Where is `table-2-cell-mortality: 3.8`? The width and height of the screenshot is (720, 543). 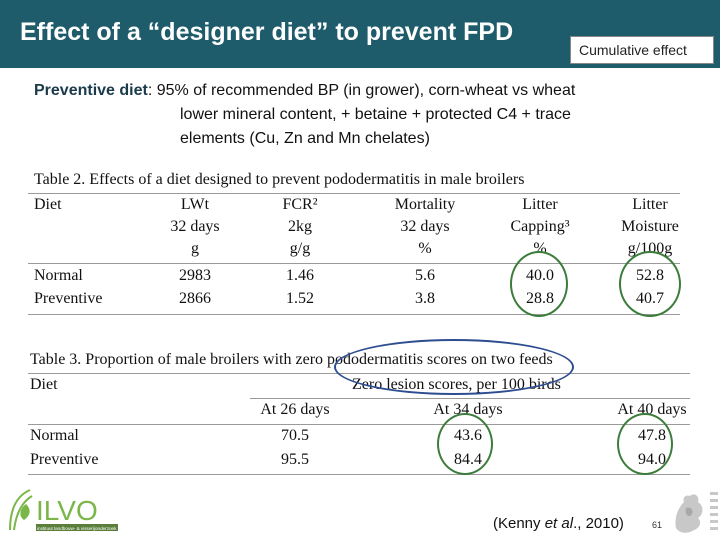 table-2-cell-mortality: 3.8 is located at coordinates (425, 298).